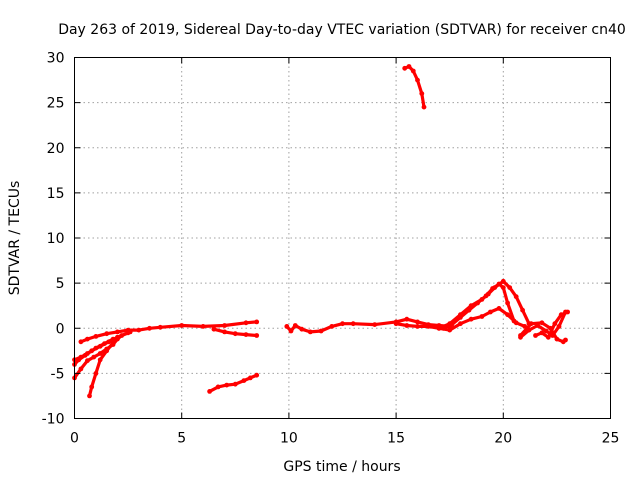 This screenshot has width=640, height=480. Describe the element at coordinates (56, 59) in the screenshot. I see `y-tick-label: 30` at that location.